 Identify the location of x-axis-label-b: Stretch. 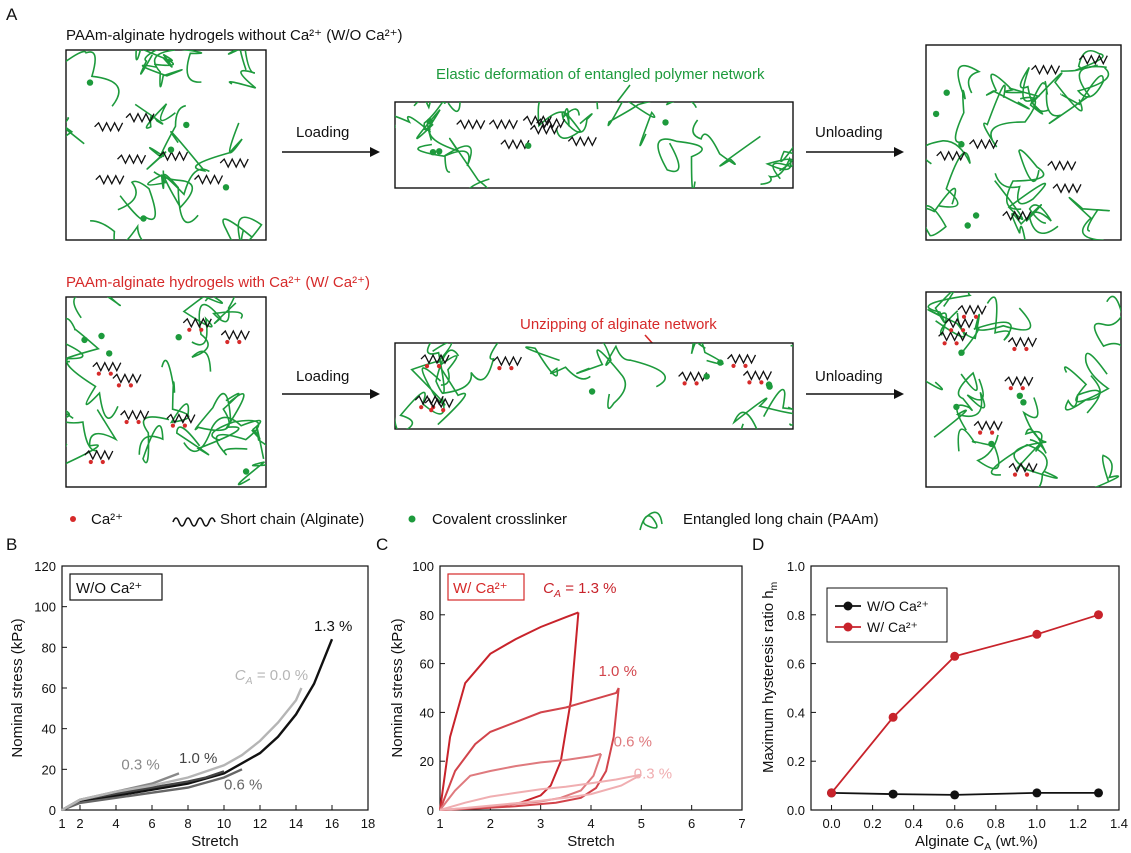
(215, 841).